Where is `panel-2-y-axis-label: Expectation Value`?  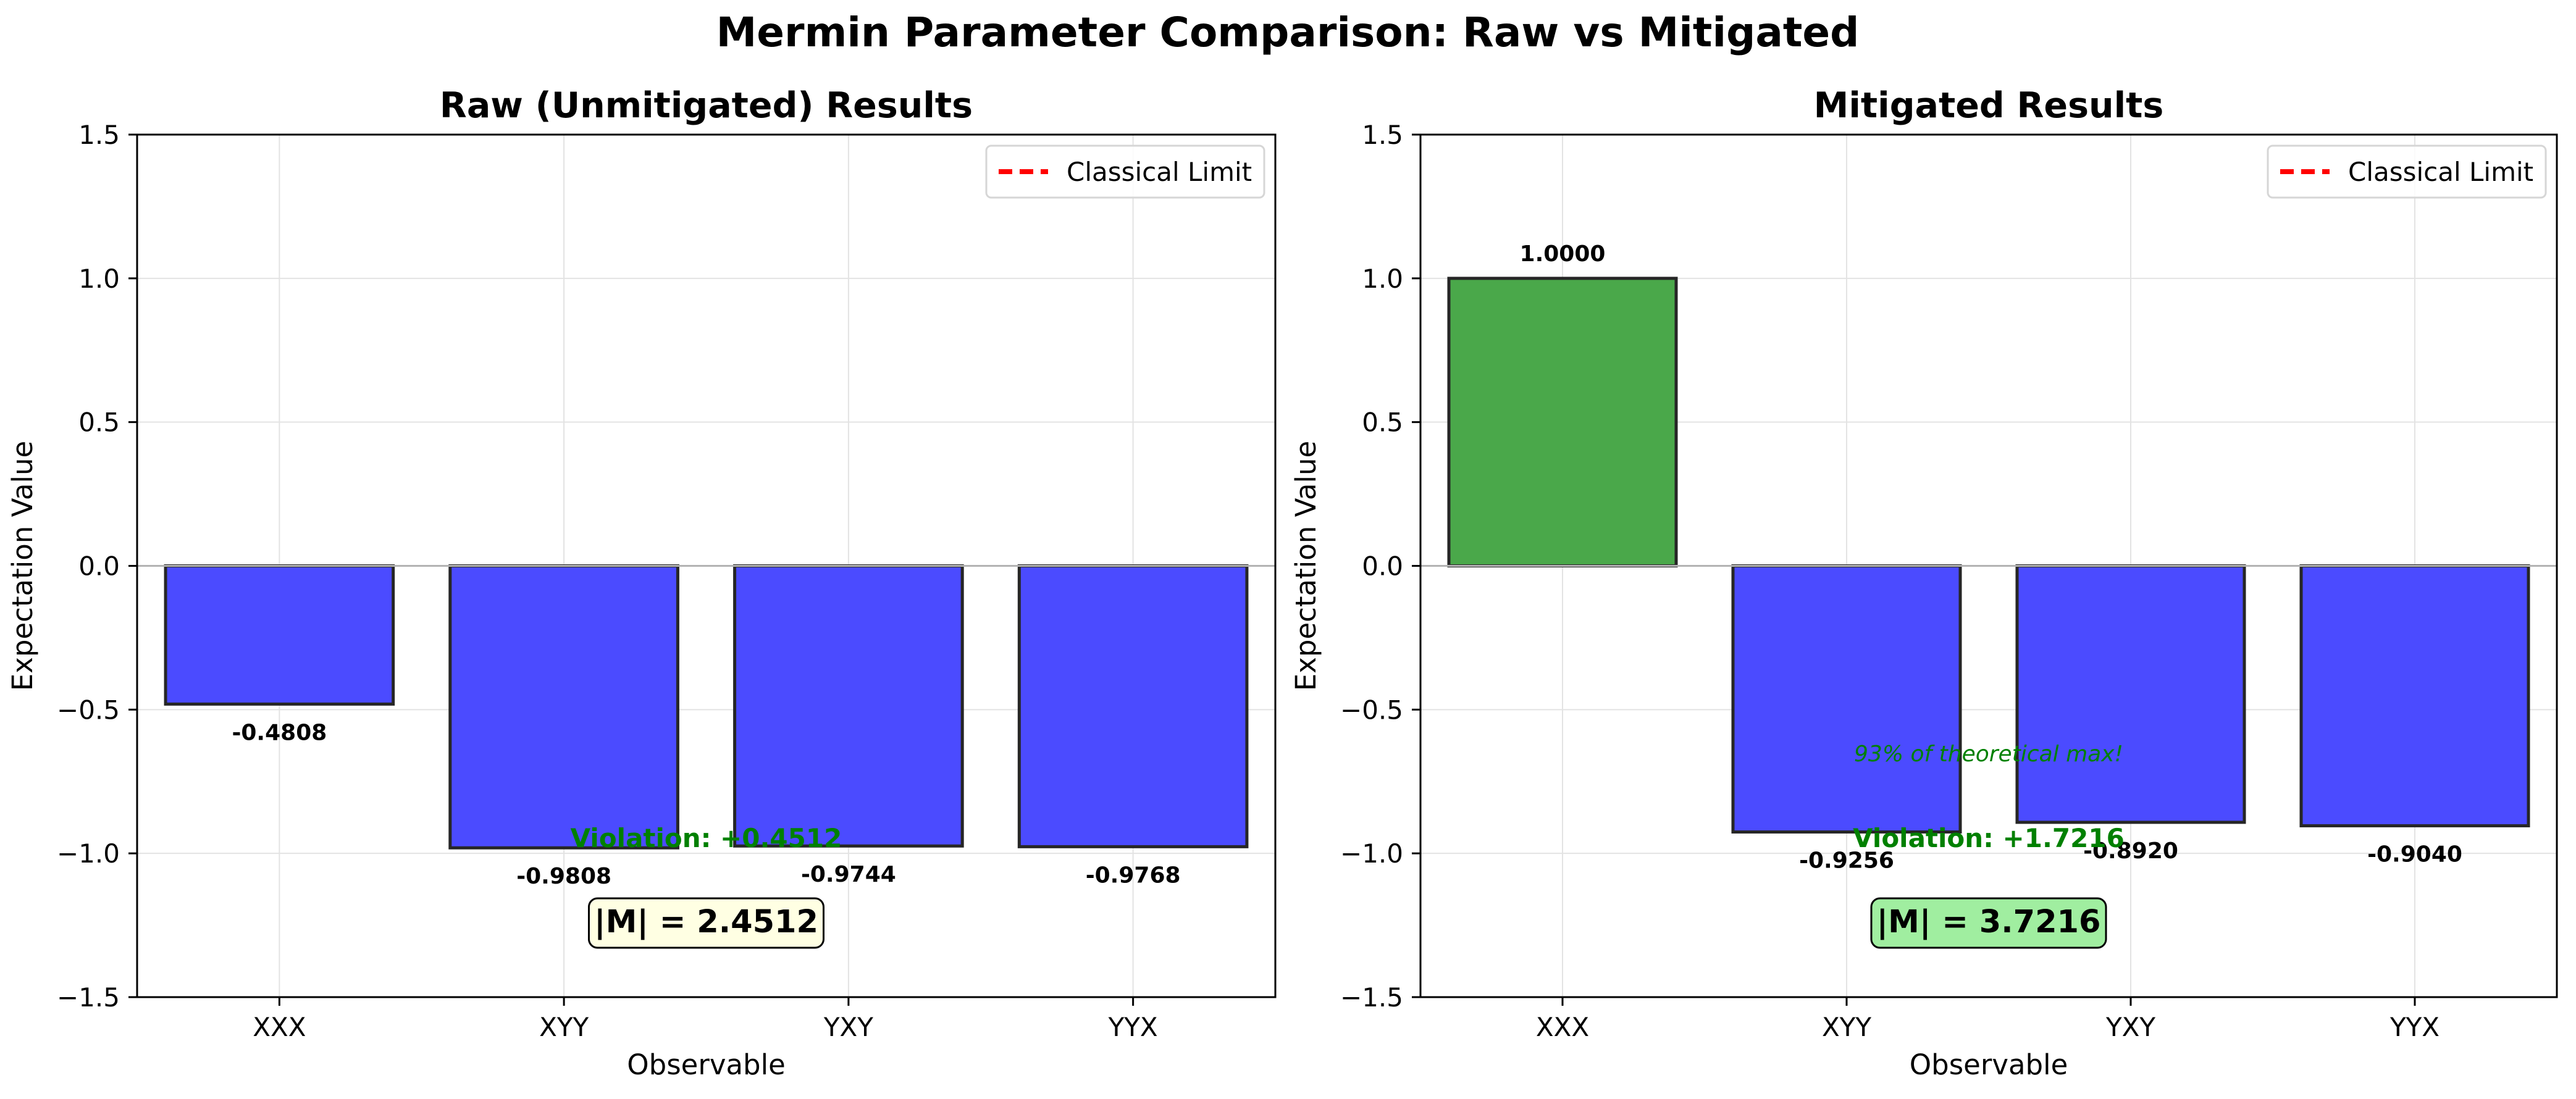
panel-2-y-axis-label: Expectation Value is located at coordinates (1306, 566).